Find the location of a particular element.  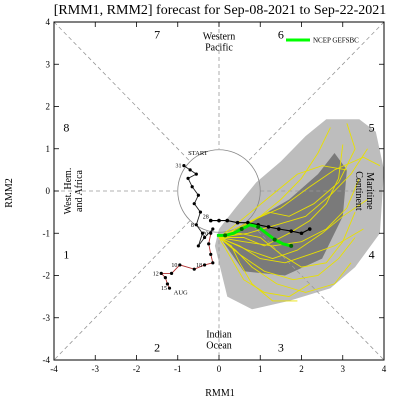

x-tick-label: -1 is located at coordinates (178, 369).